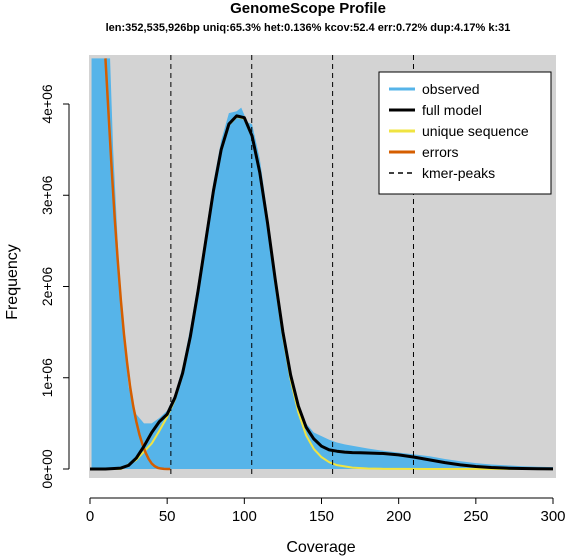 The height and width of the screenshot is (558, 566). What do you see at coordinates (308, 8) in the screenshot?
I see `chart-title: GenomeScope Profile` at bounding box center [308, 8].